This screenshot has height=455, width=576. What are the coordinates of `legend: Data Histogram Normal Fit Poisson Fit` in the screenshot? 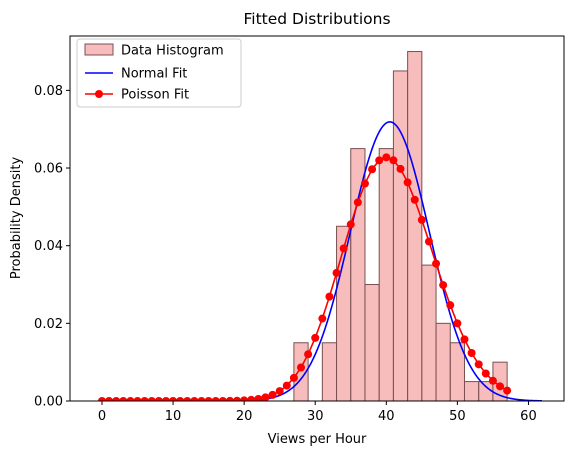 It's located at (159, 73).